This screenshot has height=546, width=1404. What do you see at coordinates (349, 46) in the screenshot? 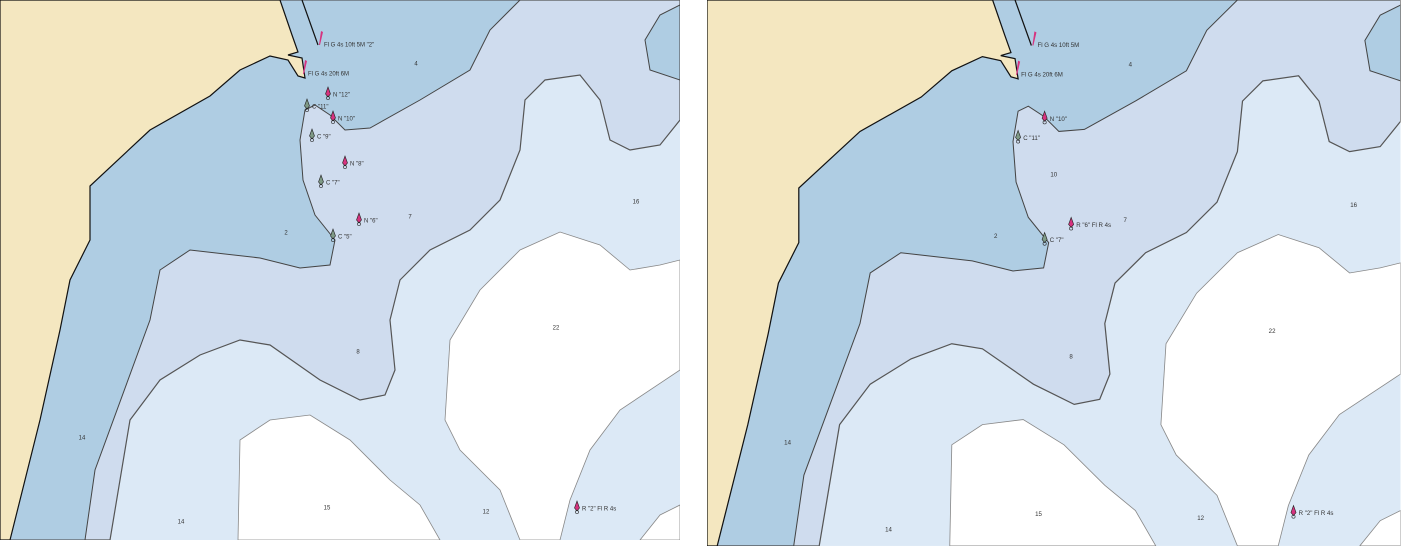
I see `light-label: Fl G 4s 10ft 5M "2"` at bounding box center [349, 46].